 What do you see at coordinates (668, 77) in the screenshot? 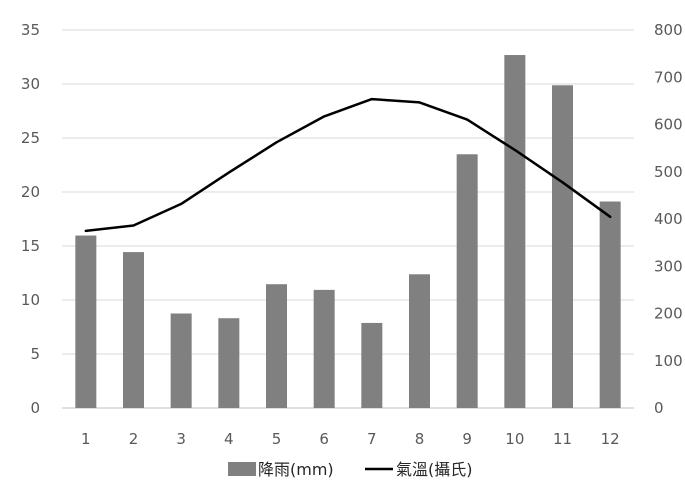
I see `right-tick-label: 700` at bounding box center [668, 77].